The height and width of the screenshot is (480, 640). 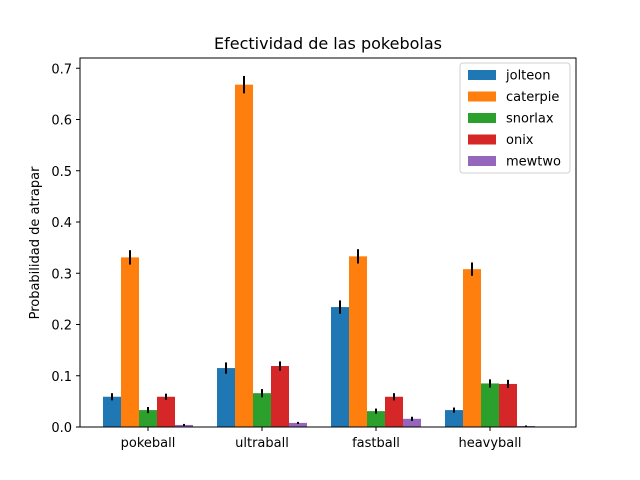 What do you see at coordinates (262, 410) in the screenshot?
I see `bar-snorlax-ultraball` at bounding box center [262, 410].